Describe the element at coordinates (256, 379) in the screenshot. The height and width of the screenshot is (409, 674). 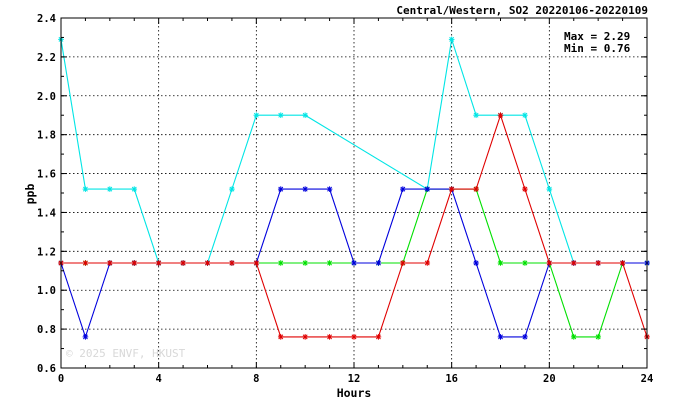
I see `x-tick-label: 8` at that location.